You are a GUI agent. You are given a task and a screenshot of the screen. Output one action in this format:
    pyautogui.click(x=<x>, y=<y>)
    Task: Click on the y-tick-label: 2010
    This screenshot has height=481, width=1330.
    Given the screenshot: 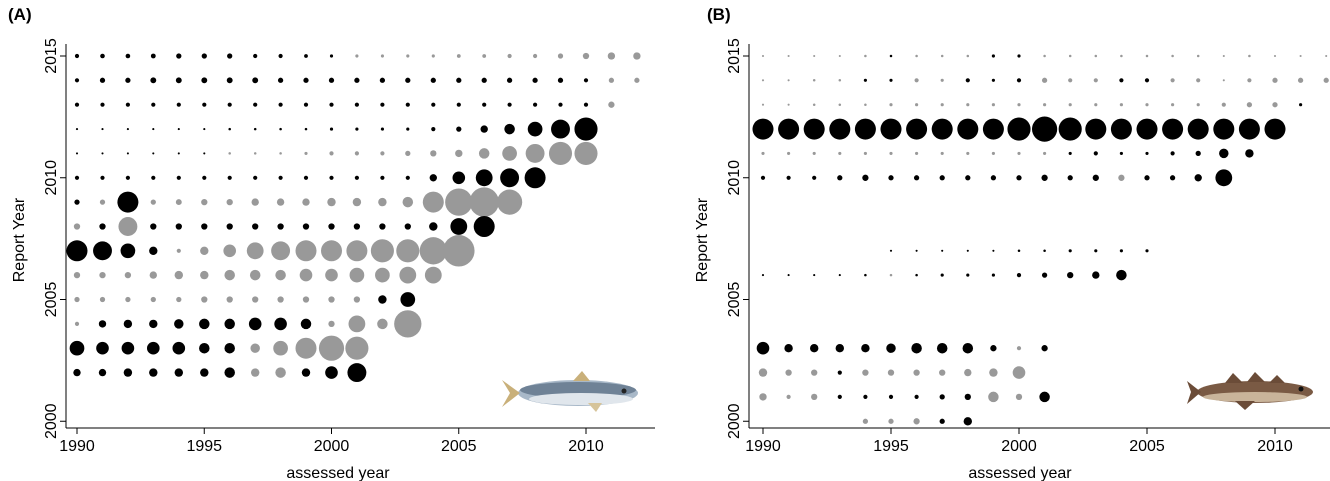 What is the action you would take?
    pyautogui.click(x=734, y=178)
    